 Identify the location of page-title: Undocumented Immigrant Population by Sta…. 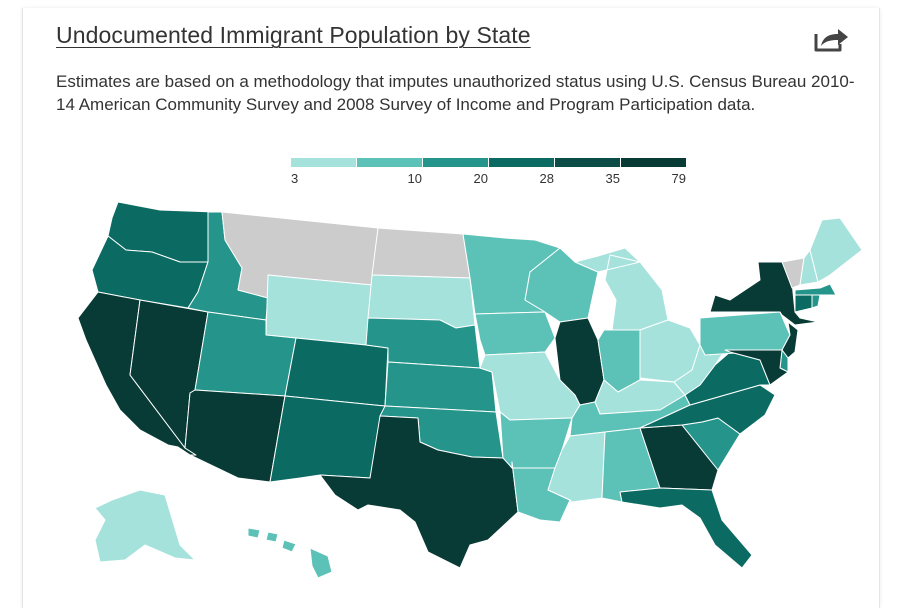
(293, 35).